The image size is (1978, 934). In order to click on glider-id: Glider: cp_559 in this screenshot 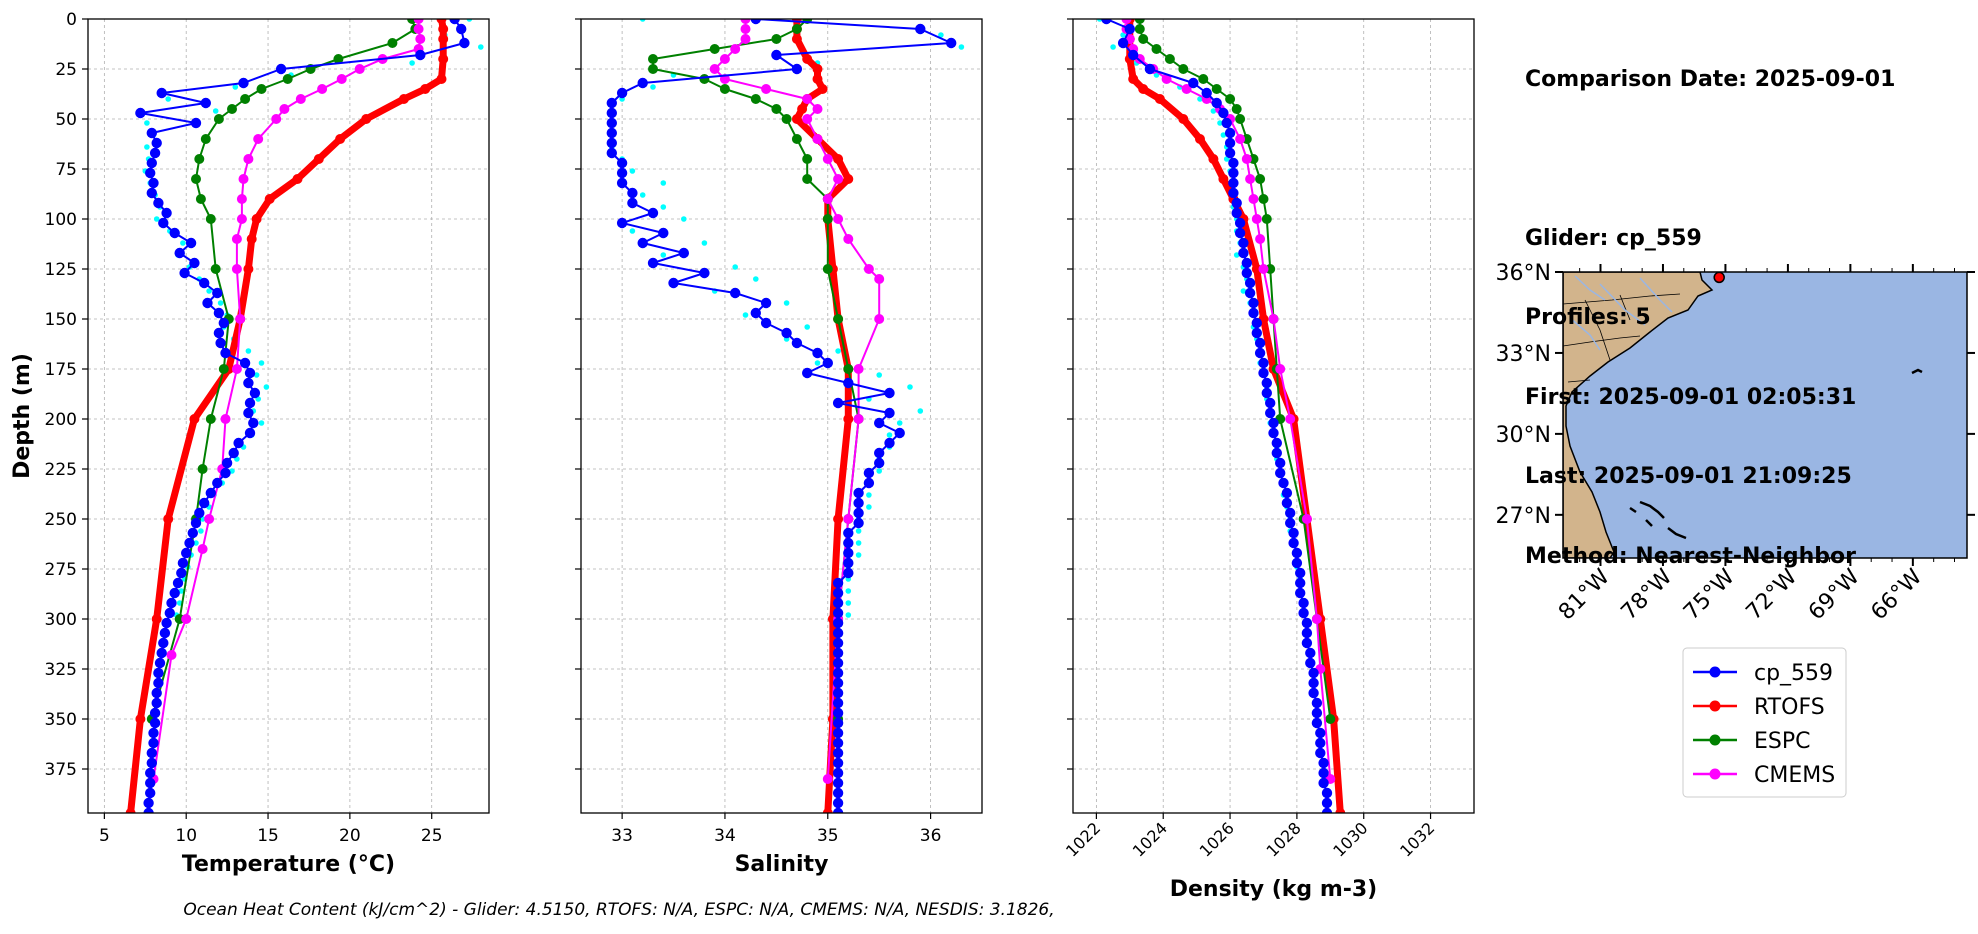, I will do `click(1613, 238)`.